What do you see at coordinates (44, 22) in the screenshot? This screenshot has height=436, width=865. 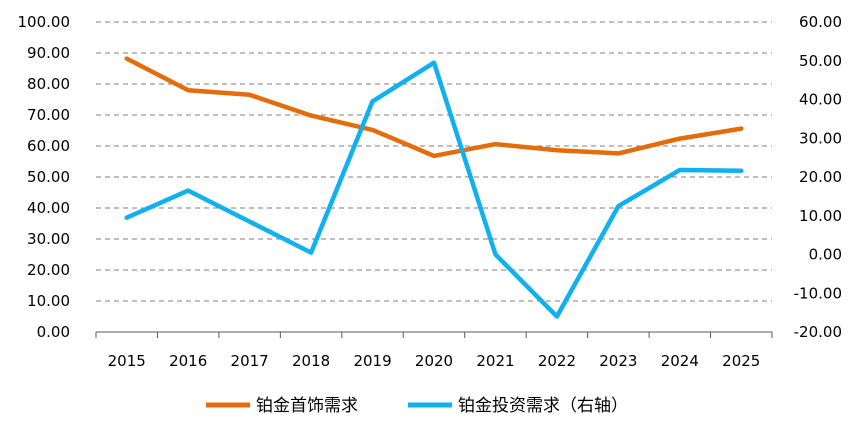 I see `left-axis-tick-label: 100.00` at bounding box center [44, 22].